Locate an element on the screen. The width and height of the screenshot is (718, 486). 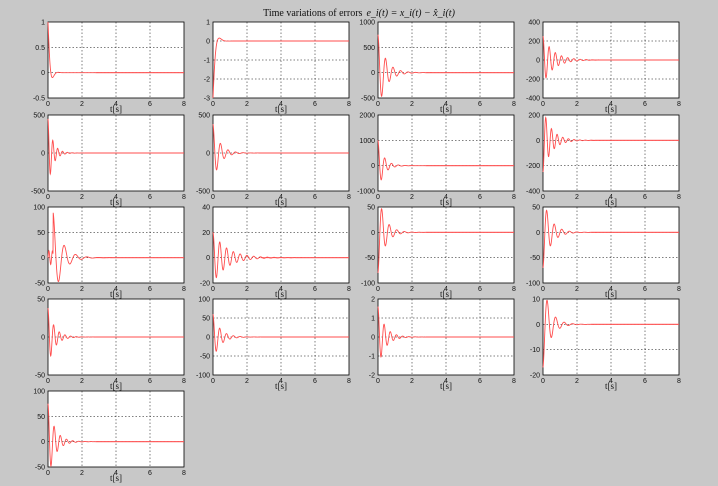
y-tick-label: 400 is located at coordinates (534, 23).